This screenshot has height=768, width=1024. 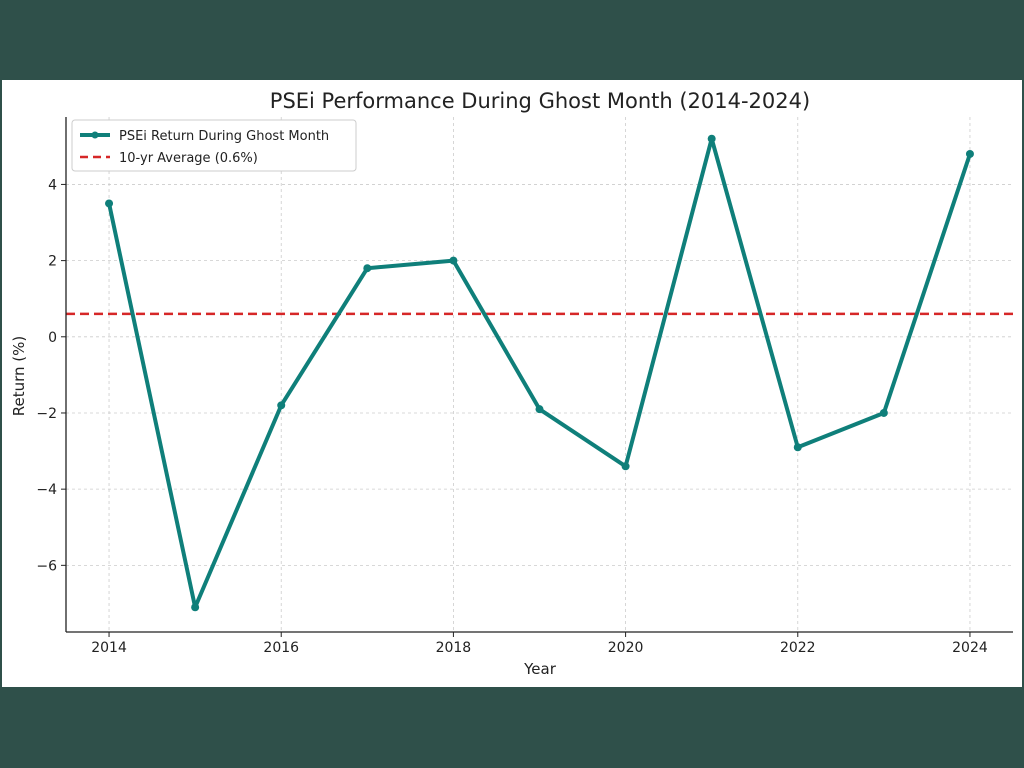 I want to click on y-tick-label: 2, so click(x=52, y=262).